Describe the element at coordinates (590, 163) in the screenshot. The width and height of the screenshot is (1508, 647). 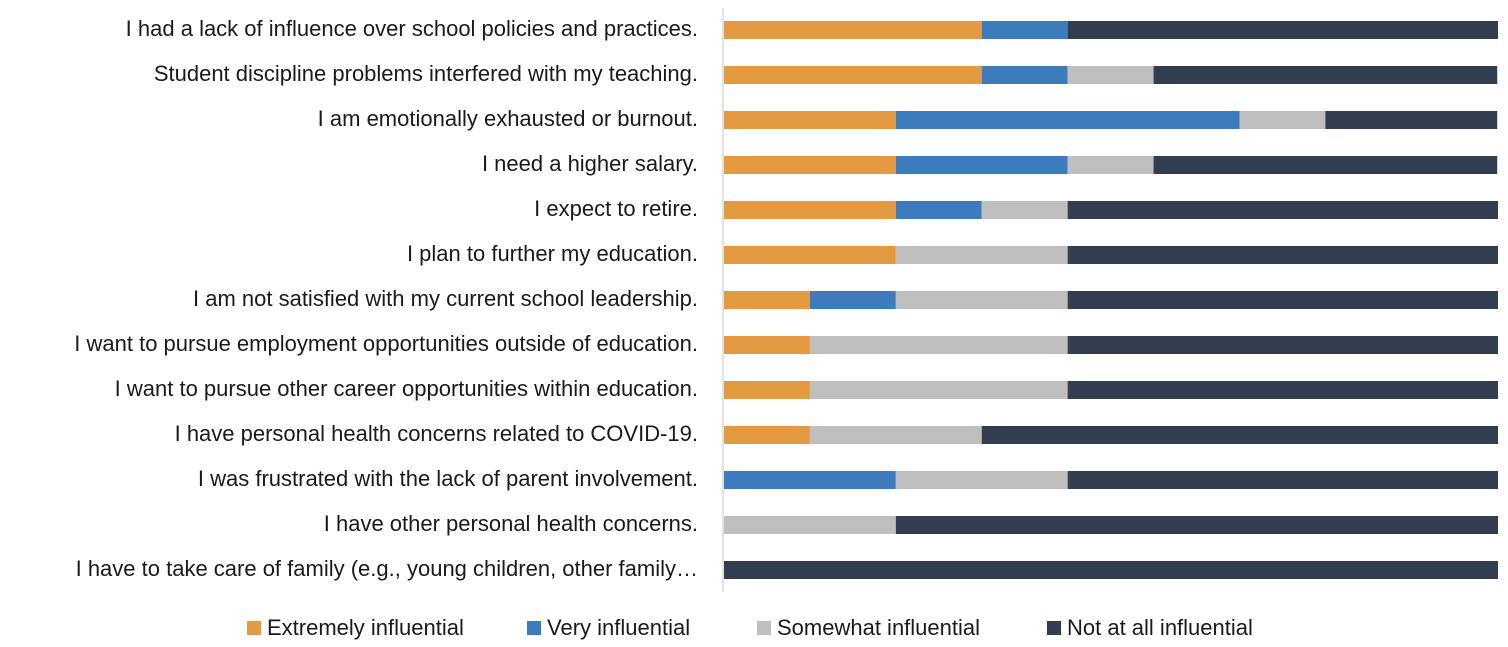
I see `category-label: I need a higher salary.` at that location.